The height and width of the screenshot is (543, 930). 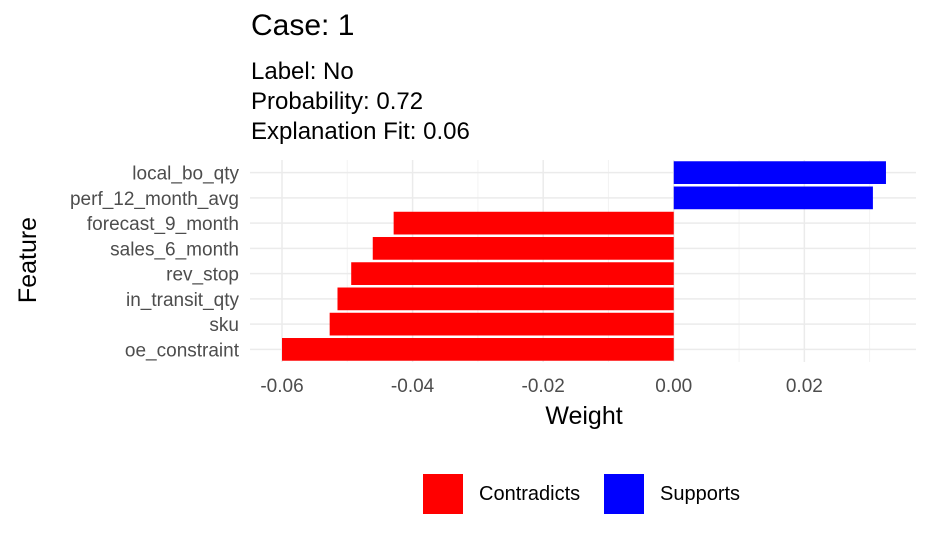 I want to click on bar-sales-6-month, so click(x=523, y=248).